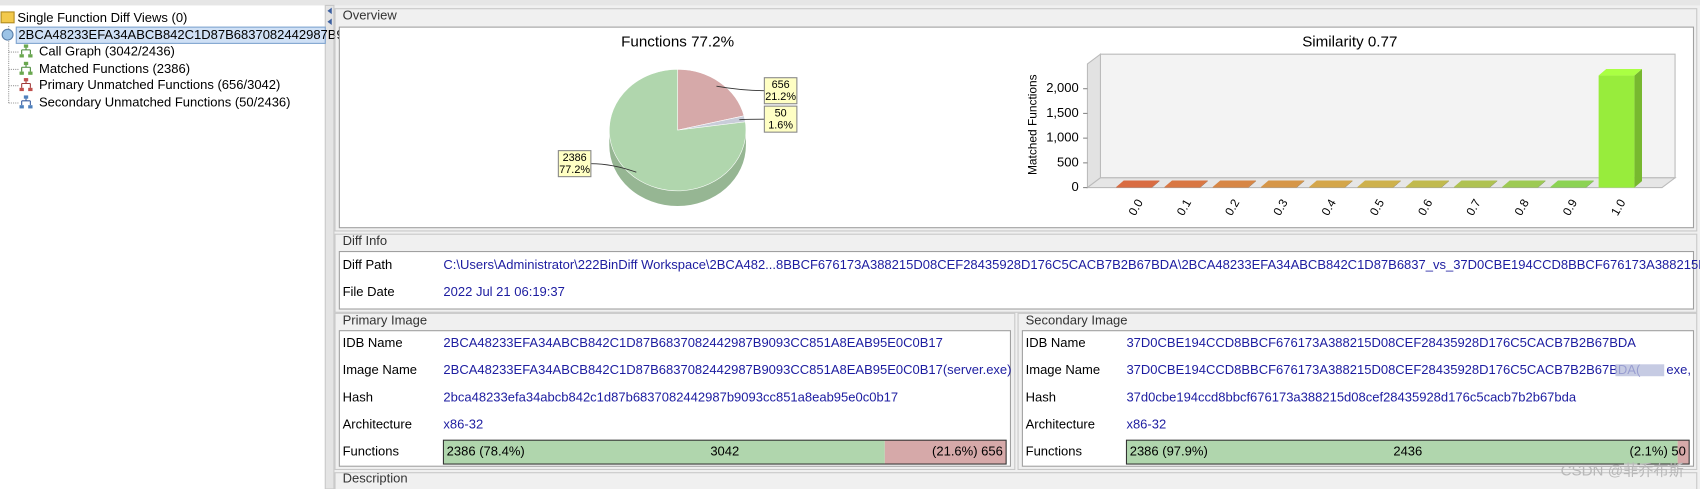 This screenshot has height=489, width=1700. Describe the element at coordinates (781, 85) in the screenshot. I see `pie-value-label: 656` at that location.